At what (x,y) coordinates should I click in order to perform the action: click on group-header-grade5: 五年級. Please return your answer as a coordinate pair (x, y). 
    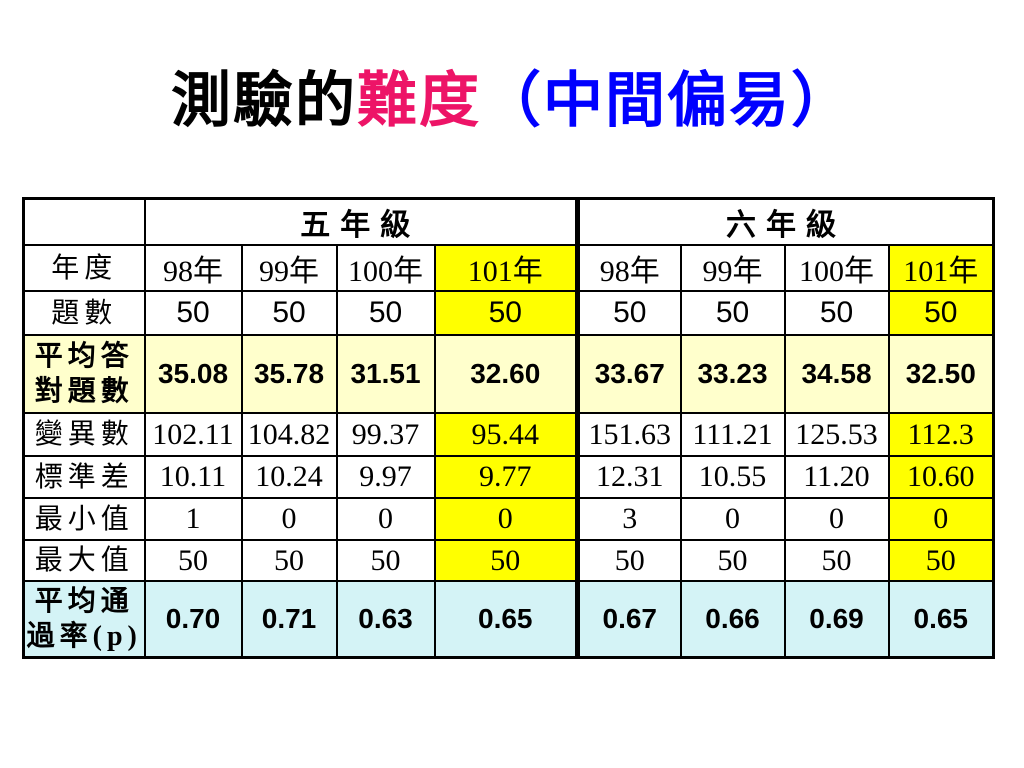
    Looking at the image, I should click on (361, 221).